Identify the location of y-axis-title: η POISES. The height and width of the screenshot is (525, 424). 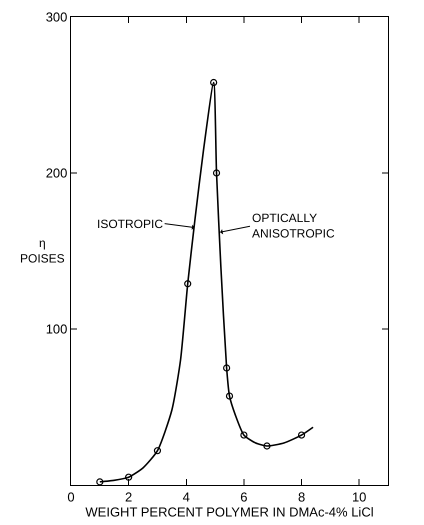
(42, 251).